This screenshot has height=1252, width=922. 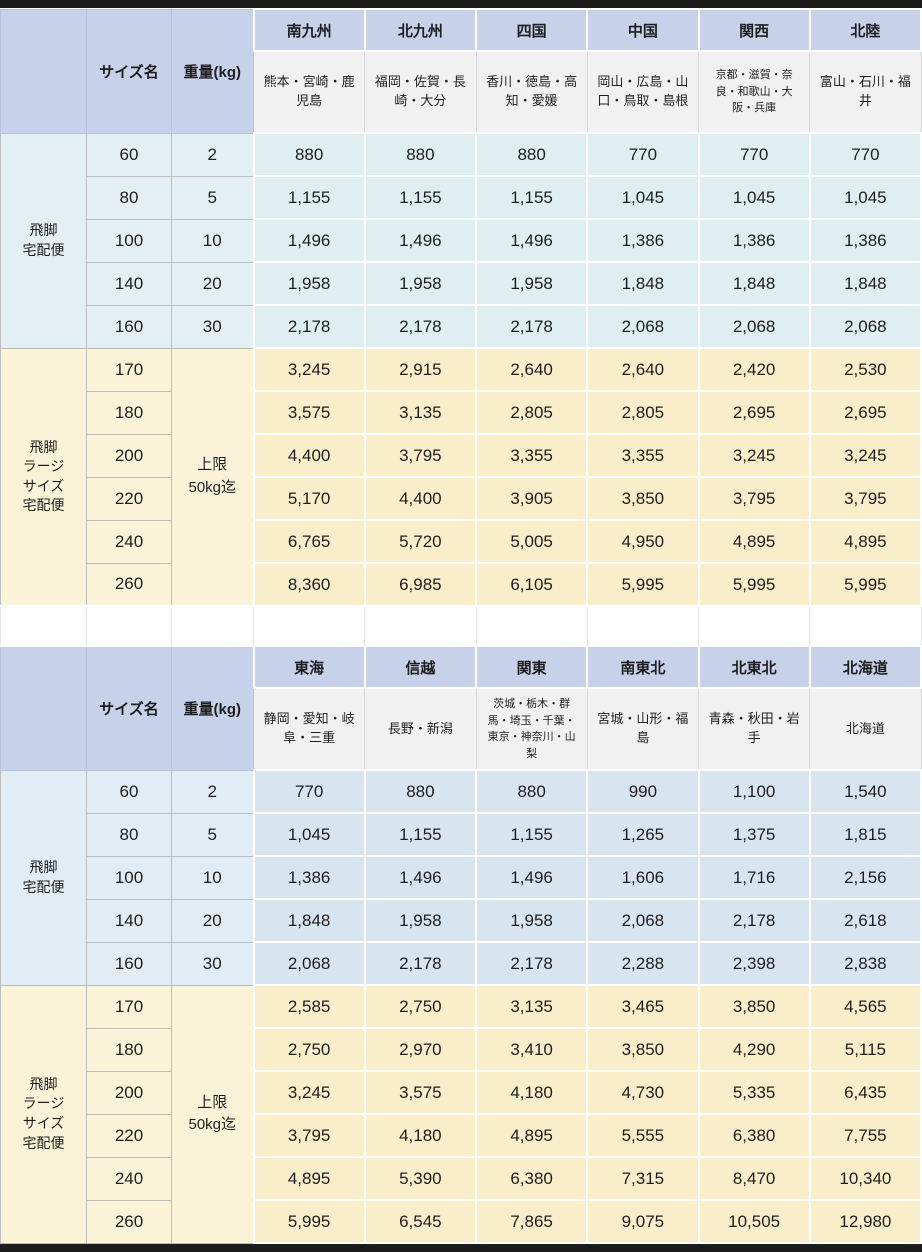 What do you see at coordinates (865, 1178) in the screenshot?
I see `rate-cell: 10,340` at bounding box center [865, 1178].